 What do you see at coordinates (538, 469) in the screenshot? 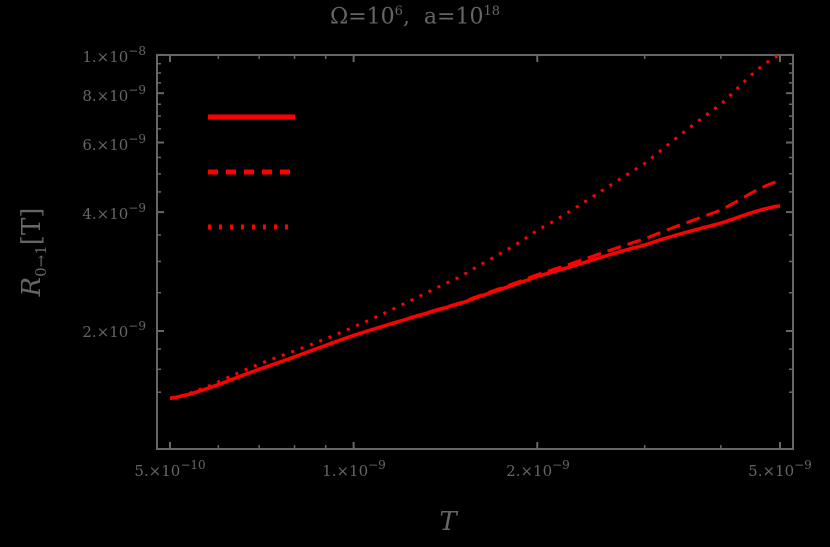
I see `x-tick-label: 2.×10−9` at bounding box center [538, 469].